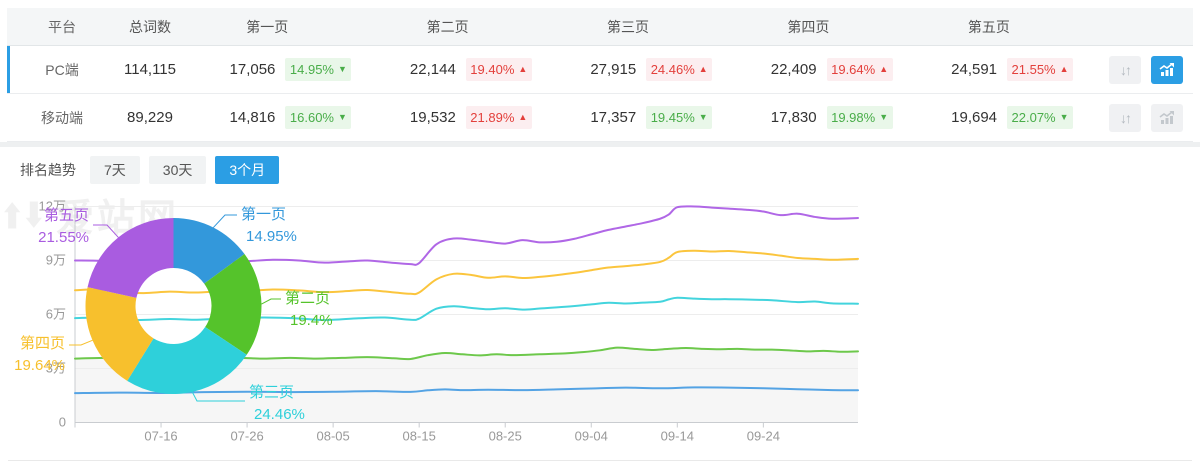 Image resolution: width=1200 pixels, height=469 pixels. I want to click on donut-label-percent: 19.4%, so click(311, 320).